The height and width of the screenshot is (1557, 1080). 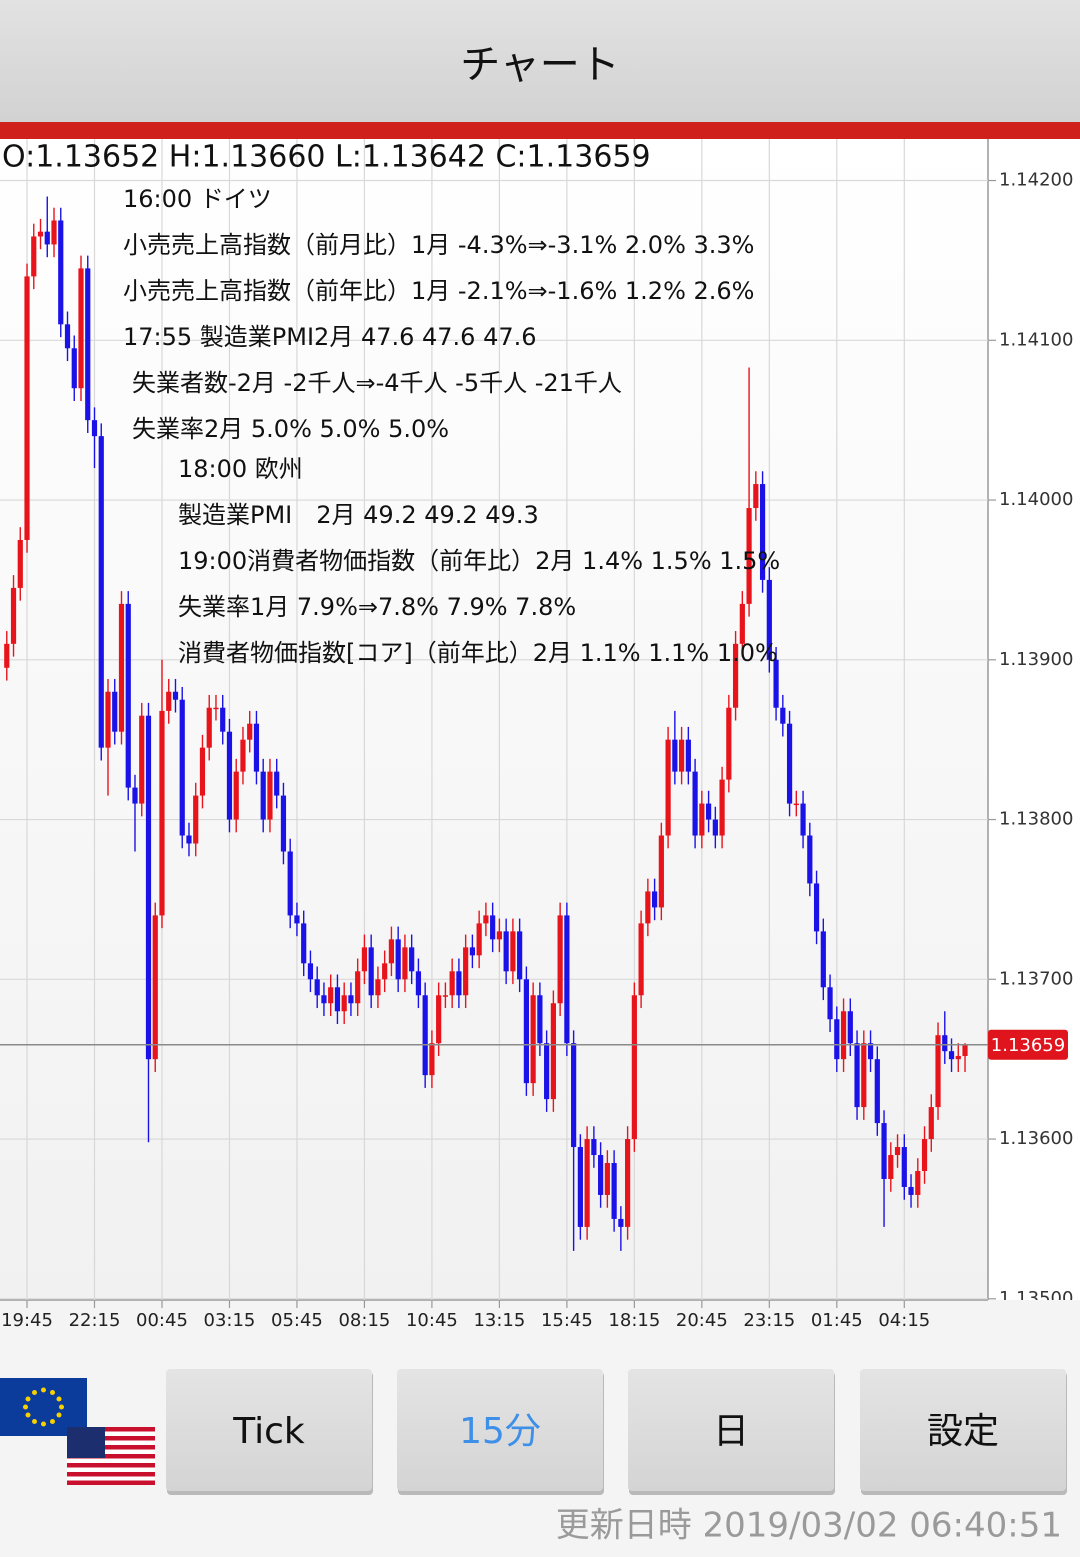 I want to click on header-title: チャート, so click(x=540, y=65).